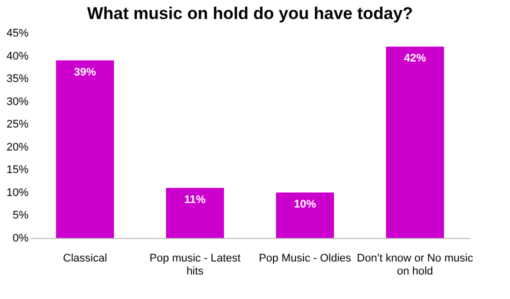 The width and height of the screenshot is (510, 299). What do you see at coordinates (85, 258) in the screenshot?
I see `x-tick-label: Classical` at bounding box center [85, 258].